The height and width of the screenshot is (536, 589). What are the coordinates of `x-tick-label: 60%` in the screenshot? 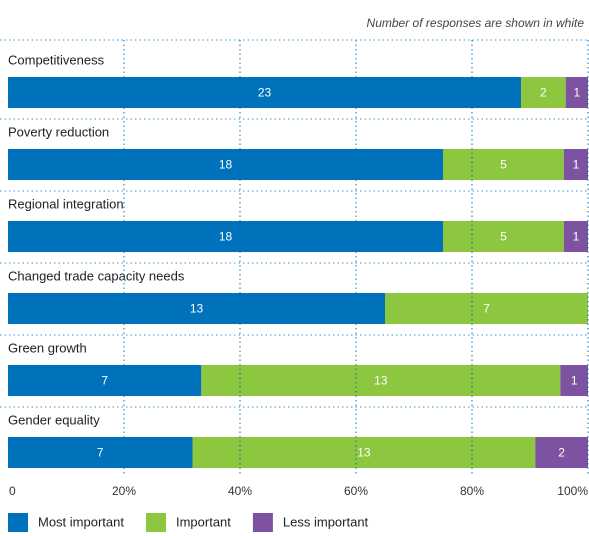 It's located at (356, 491).